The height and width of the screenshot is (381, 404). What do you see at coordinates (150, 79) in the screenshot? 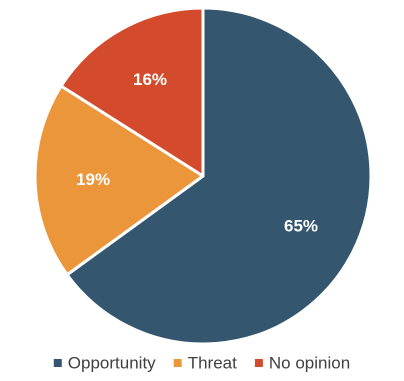
I see `data-label-no-opinion: 16%` at bounding box center [150, 79].